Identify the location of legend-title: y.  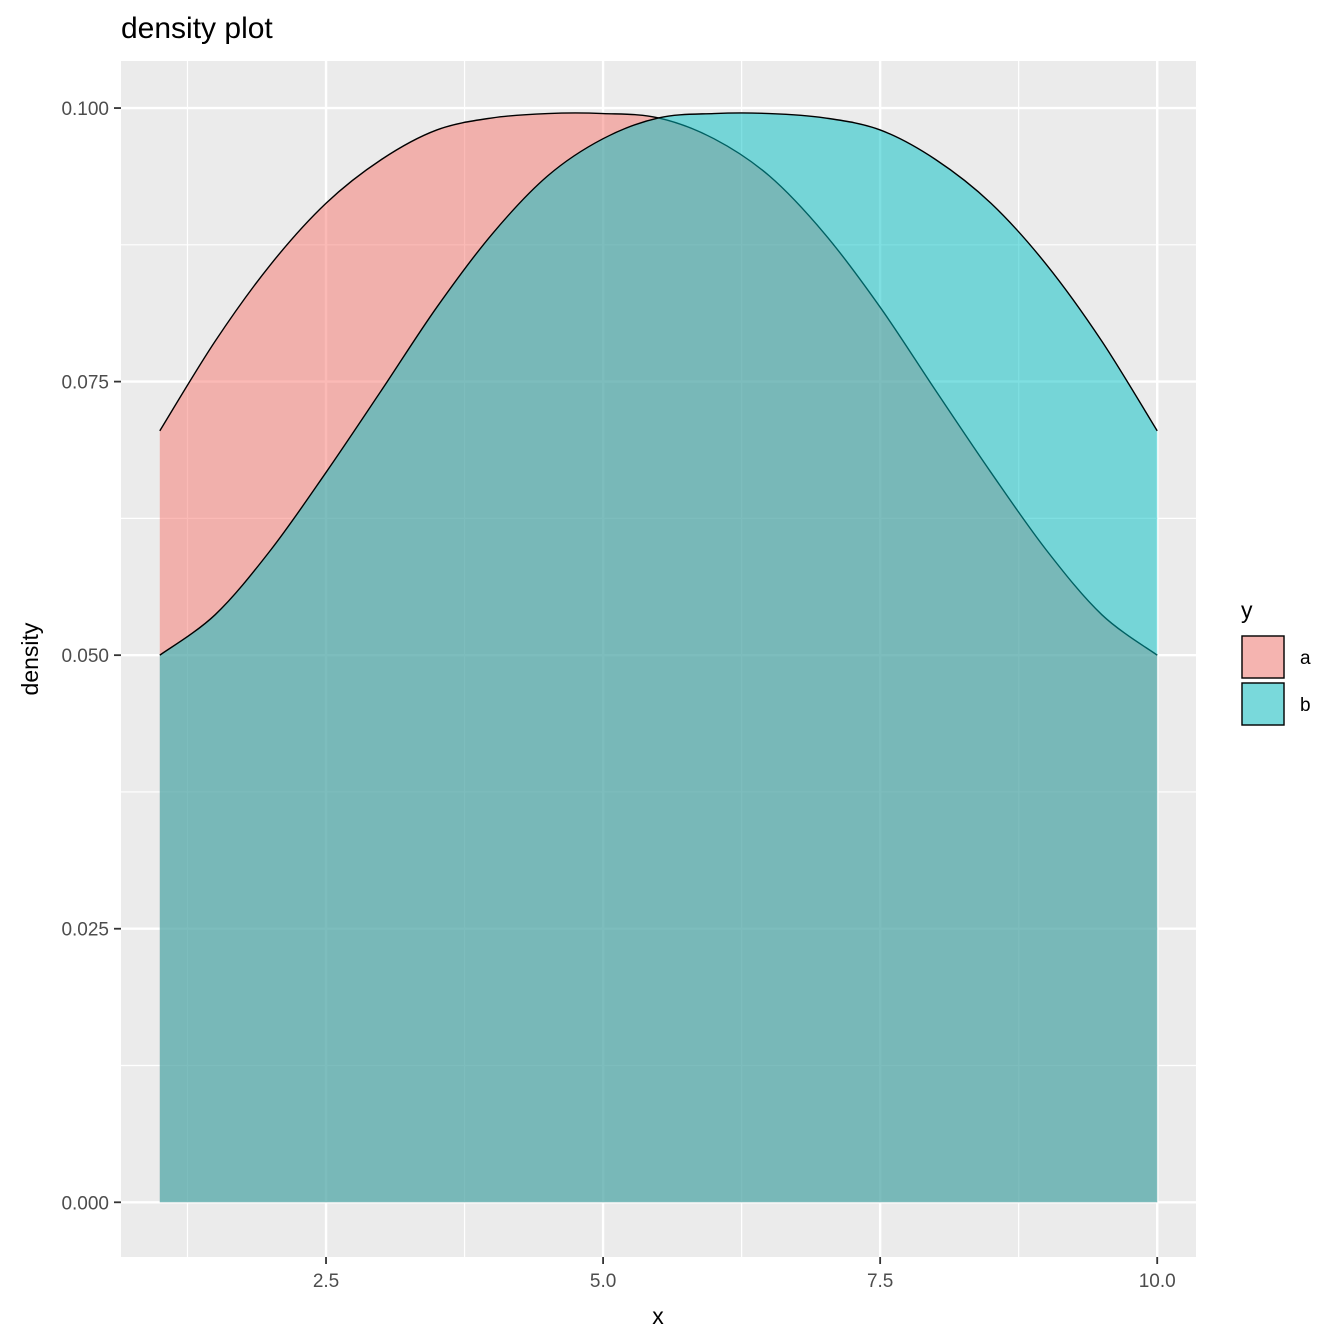
(1247, 610).